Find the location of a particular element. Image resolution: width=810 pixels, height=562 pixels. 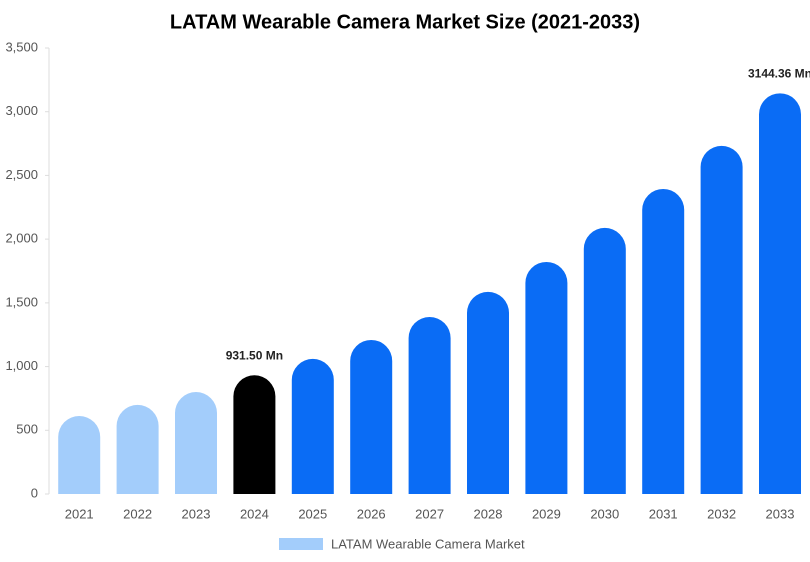

y-tick-label: 0 is located at coordinates (34, 492).